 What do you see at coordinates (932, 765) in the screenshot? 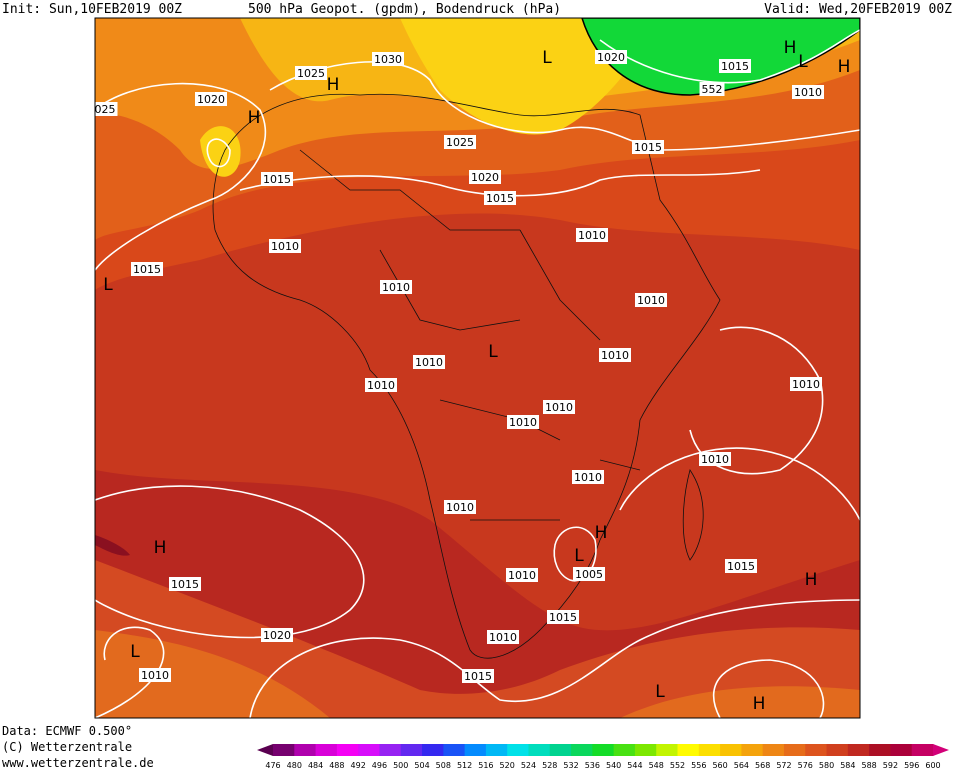
I see `legend-tick-label: 600` at bounding box center [932, 765].